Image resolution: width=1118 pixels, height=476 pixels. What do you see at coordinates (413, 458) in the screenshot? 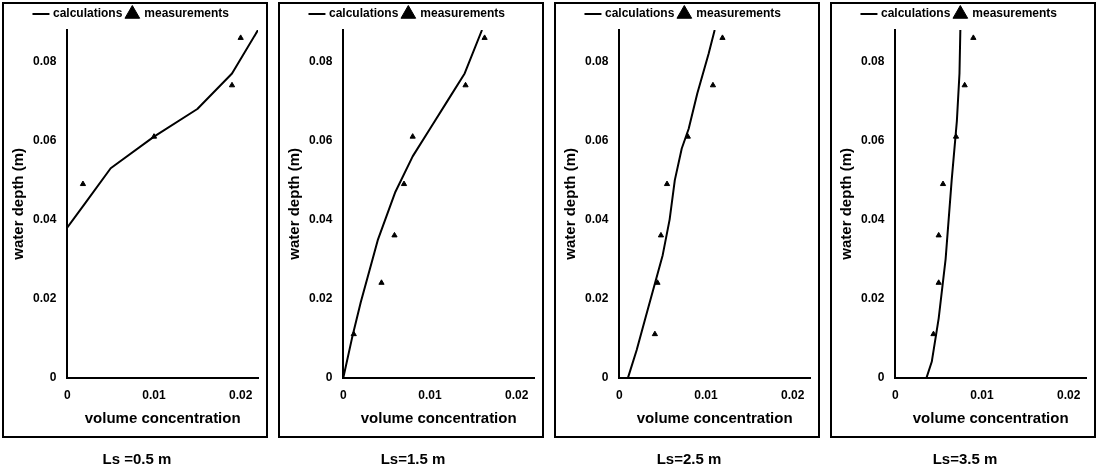
I see `text: Ls=1.5 m` at bounding box center [413, 458].